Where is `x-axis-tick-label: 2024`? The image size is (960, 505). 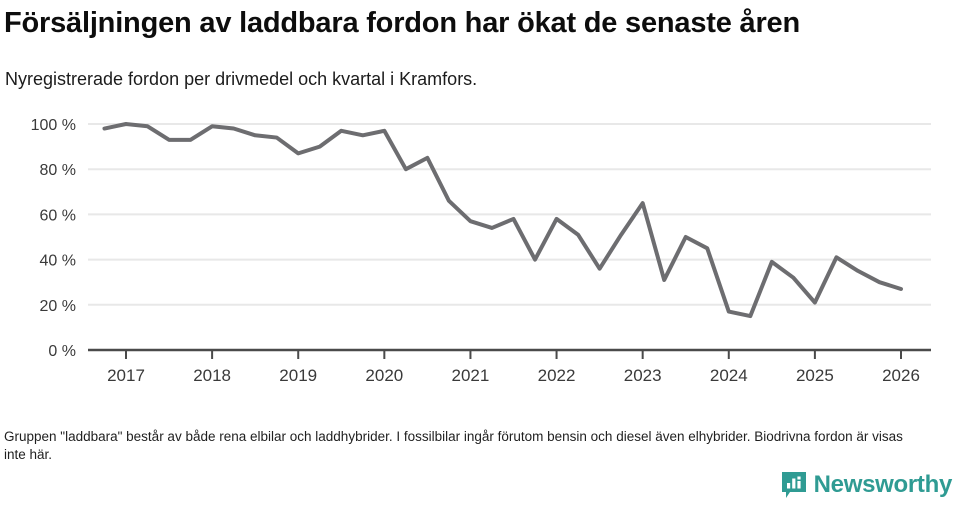
x-axis-tick-label: 2024 is located at coordinates (729, 375).